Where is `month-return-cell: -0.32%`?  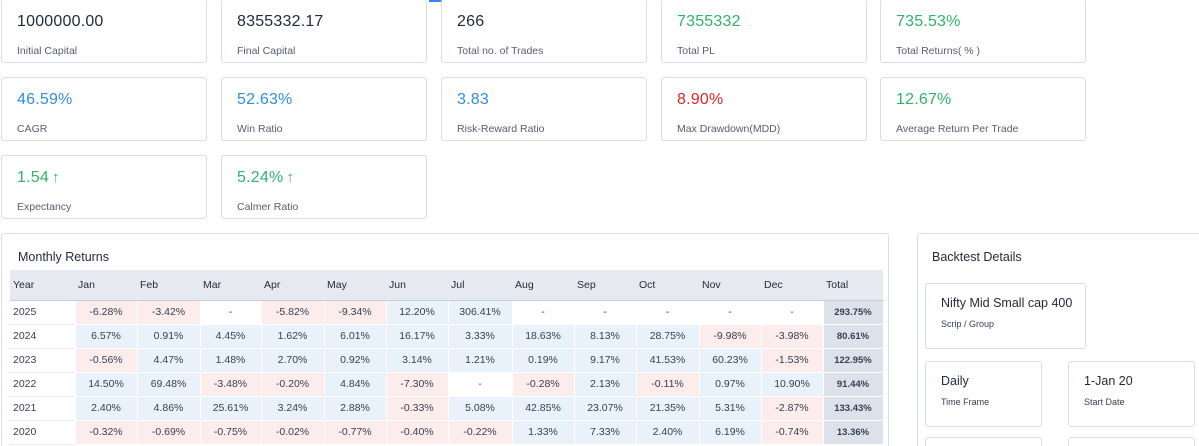
month-return-cell: -0.32% is located at coordinates (106, 432).